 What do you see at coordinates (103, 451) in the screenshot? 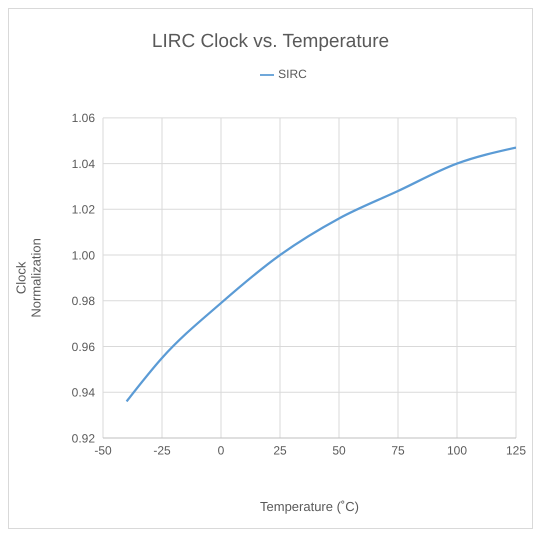
I see `x-tick-label: -50` at bounding box center [103, 451].